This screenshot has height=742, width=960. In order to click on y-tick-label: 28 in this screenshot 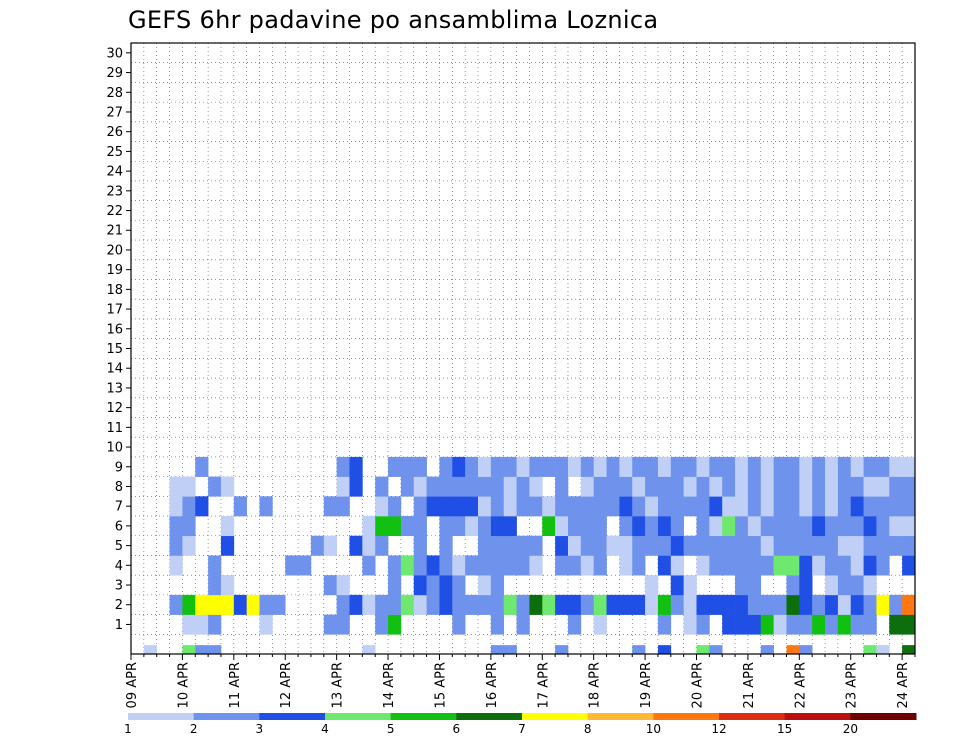, I will do `click(114, 93)`.